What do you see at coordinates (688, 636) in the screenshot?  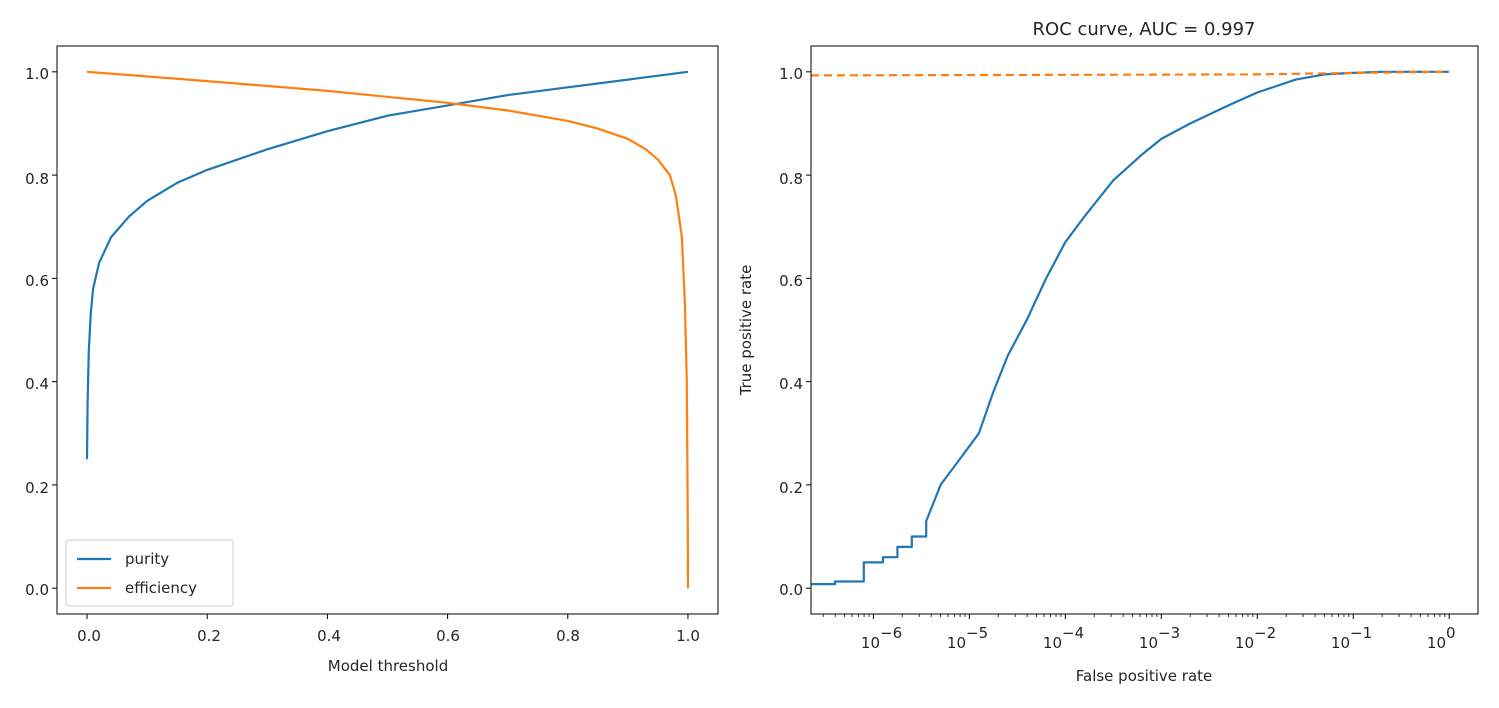 I see `left-xtick-label: 1.0` at bounding box center [688, 636].